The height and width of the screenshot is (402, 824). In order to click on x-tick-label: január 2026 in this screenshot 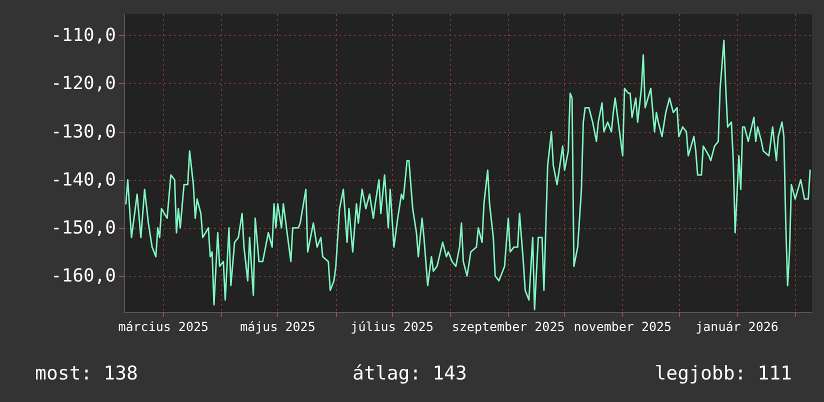, I will do `click(737, 326)`.